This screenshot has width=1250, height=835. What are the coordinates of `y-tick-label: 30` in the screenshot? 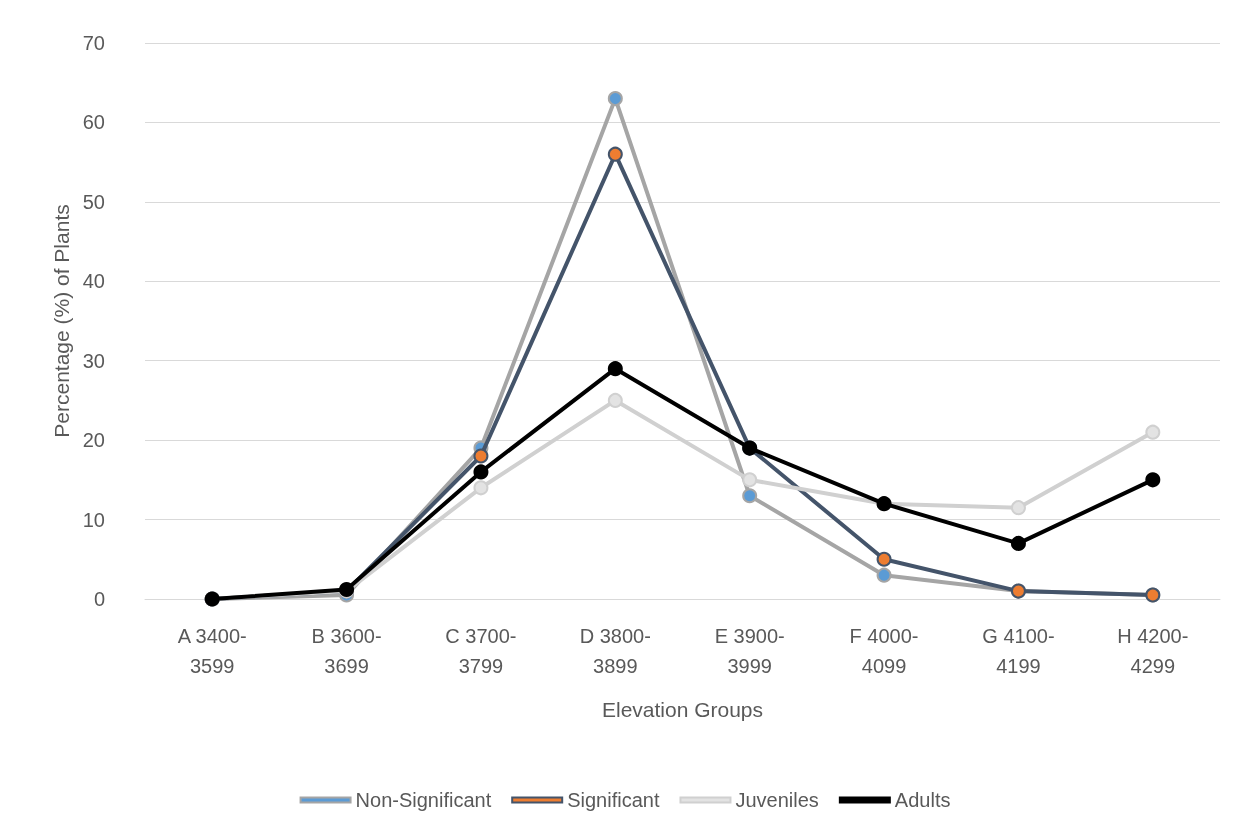 It's located at (93, 360).